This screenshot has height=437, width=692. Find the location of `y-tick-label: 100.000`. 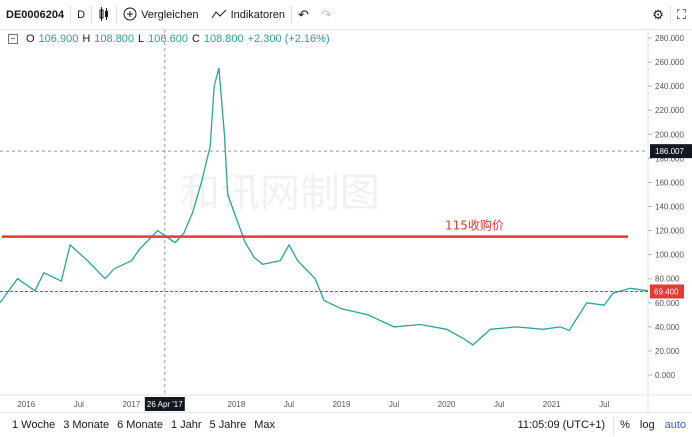

y-tick-label: 100.000 is located at coordinates (669, 255).